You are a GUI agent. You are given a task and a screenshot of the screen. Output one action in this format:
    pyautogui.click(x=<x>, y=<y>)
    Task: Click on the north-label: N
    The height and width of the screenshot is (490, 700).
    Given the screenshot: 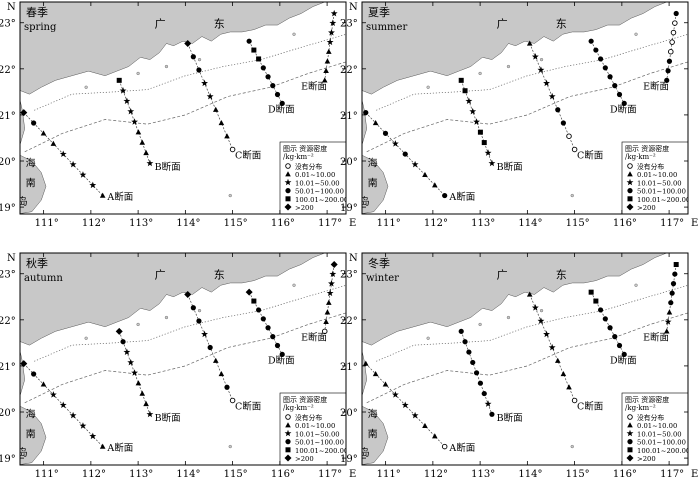 What is the action you would take?
    pyautogui.click(x=11, y=7)
    